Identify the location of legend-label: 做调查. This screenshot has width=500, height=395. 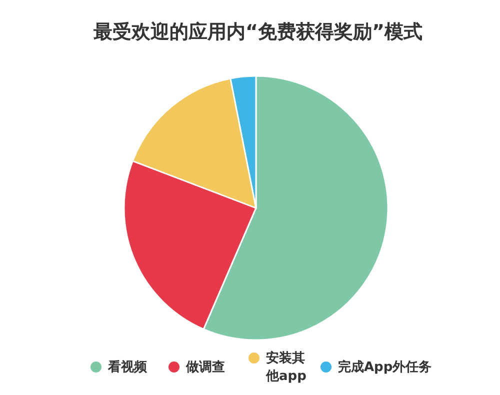
(205, 367).